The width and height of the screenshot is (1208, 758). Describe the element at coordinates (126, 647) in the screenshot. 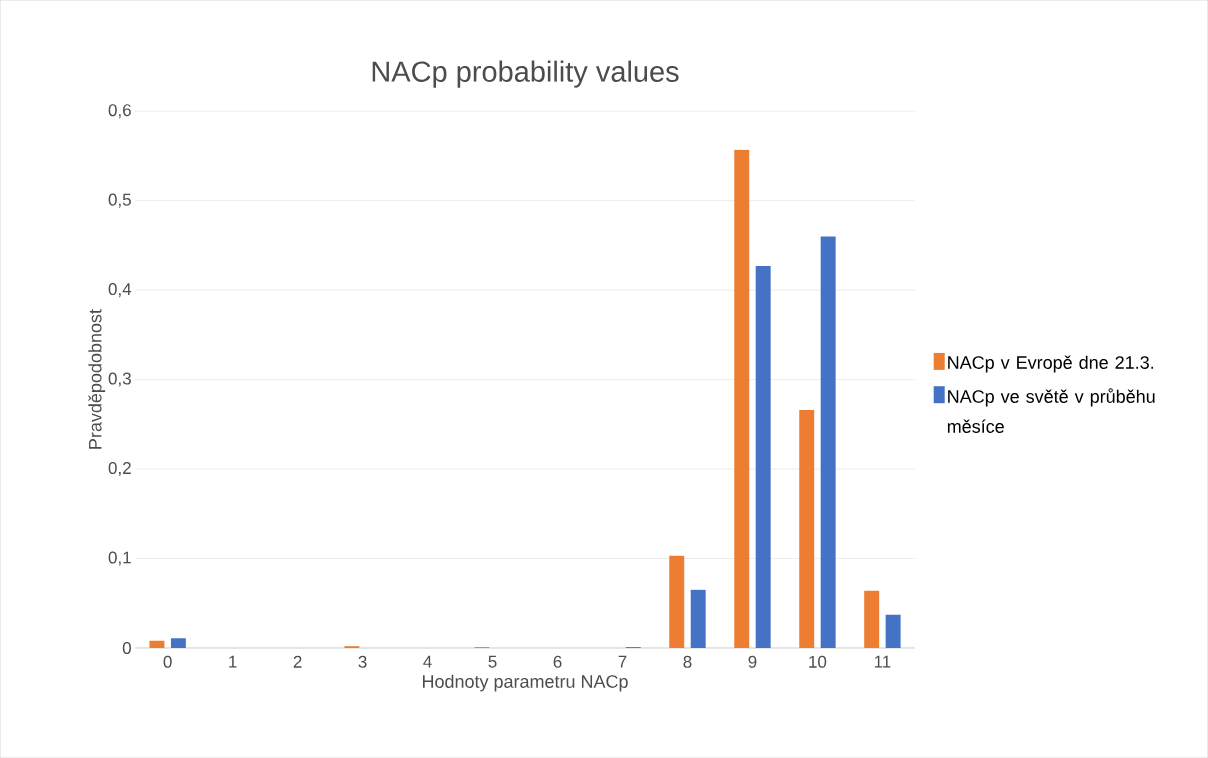

I see `y-tick-label: 0` at that location.